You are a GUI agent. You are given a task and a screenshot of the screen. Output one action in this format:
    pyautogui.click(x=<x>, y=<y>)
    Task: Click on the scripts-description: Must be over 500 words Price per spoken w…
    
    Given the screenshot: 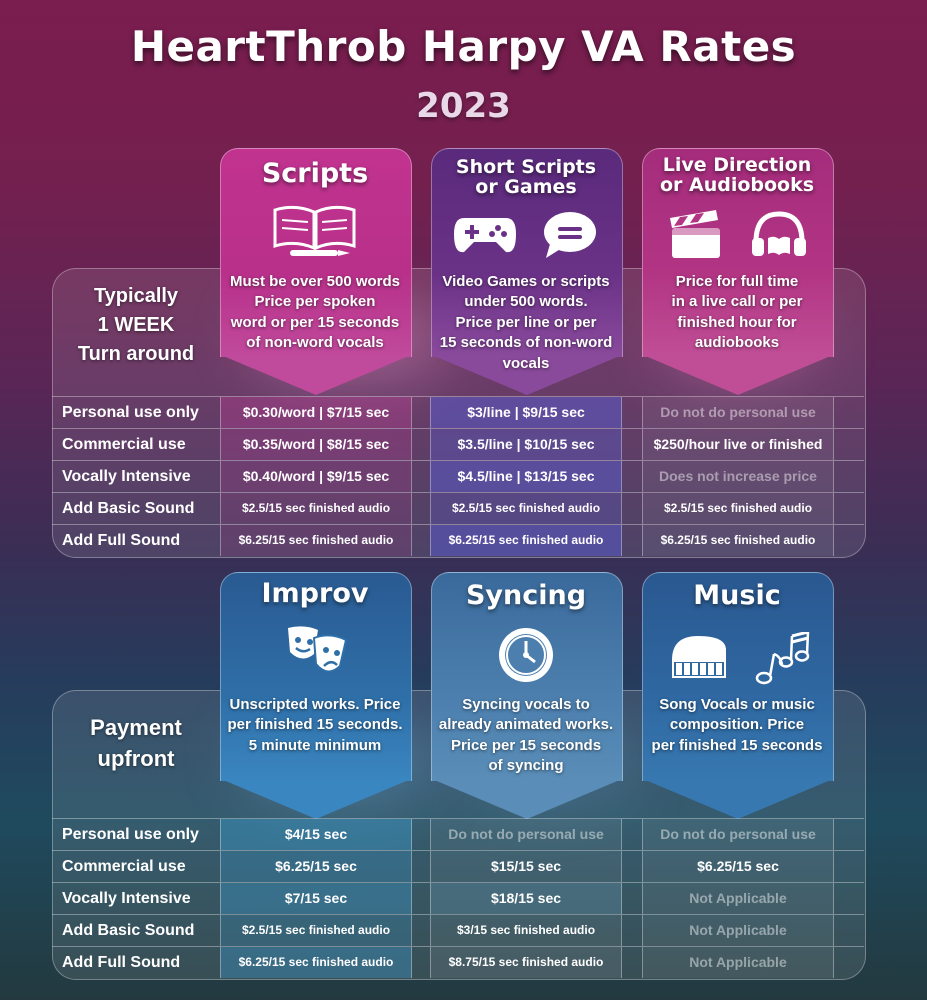 What is the action you would take?
    pyautogui.click(x=315, y=312)
    